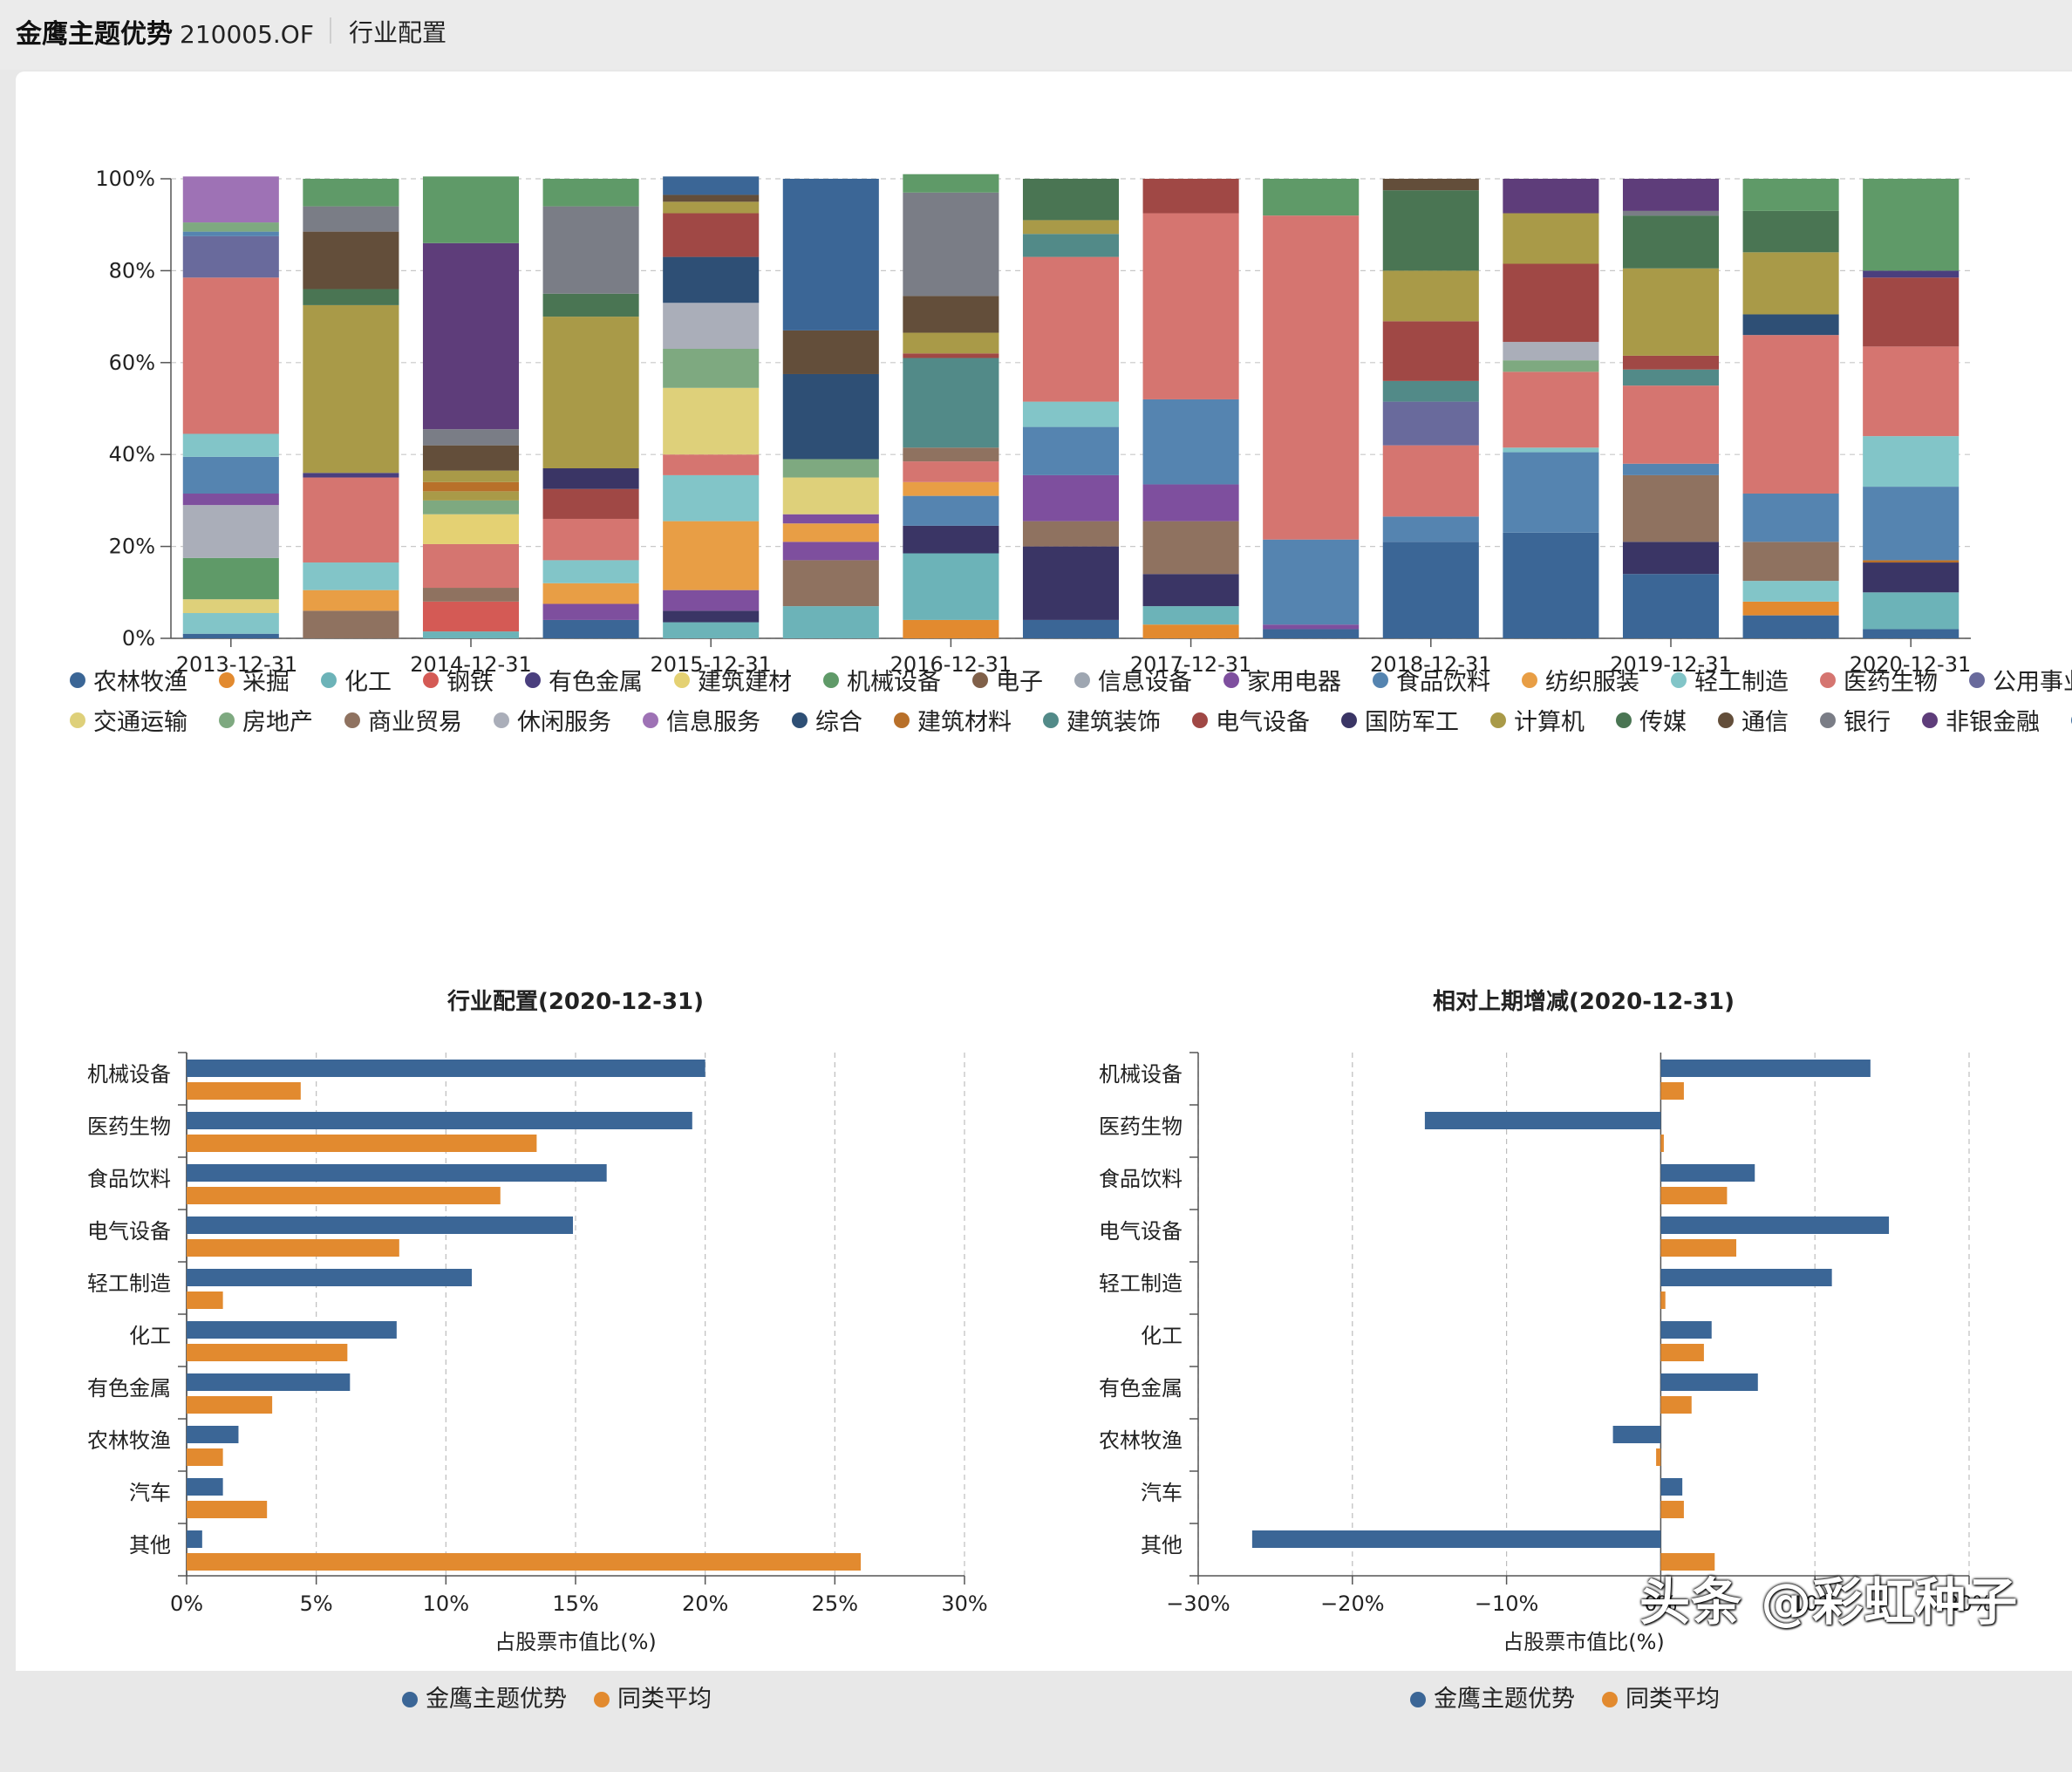 The height and width of the screenshot is (1772, 2072). I want to click on stacked-segment-采掘, so click(951, 628).